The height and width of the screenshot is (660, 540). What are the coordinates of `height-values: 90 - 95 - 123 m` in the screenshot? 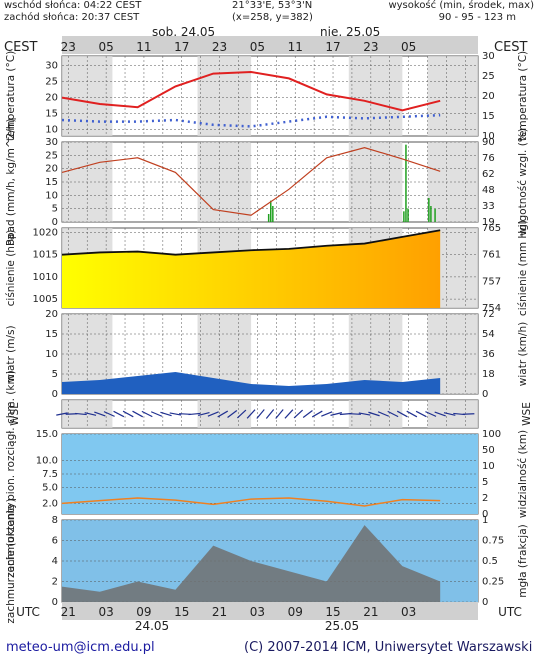 It's located at (477, 17).